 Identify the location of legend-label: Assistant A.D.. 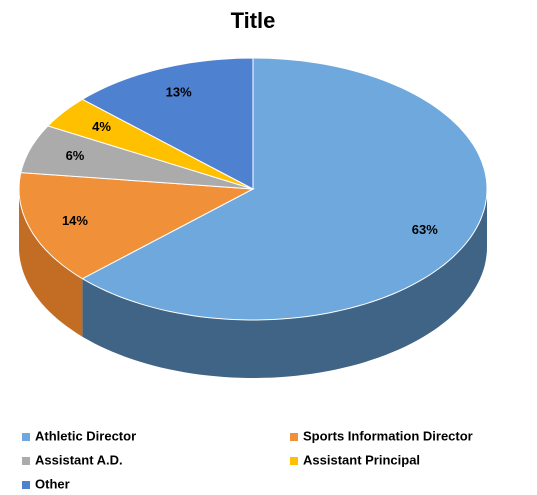
(79, 459).